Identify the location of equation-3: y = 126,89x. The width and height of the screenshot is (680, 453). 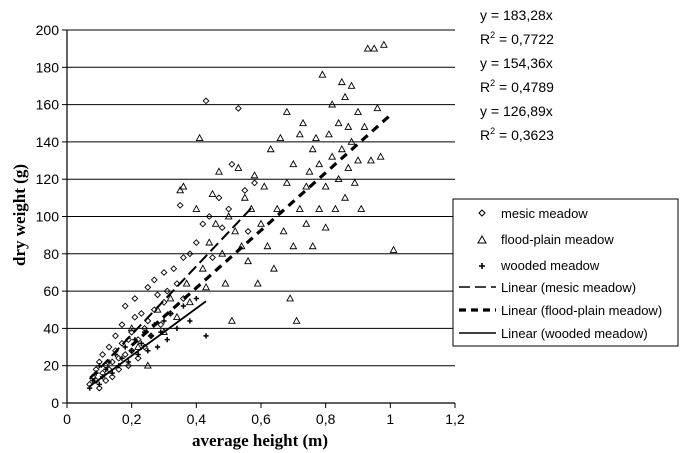
(516, 111).